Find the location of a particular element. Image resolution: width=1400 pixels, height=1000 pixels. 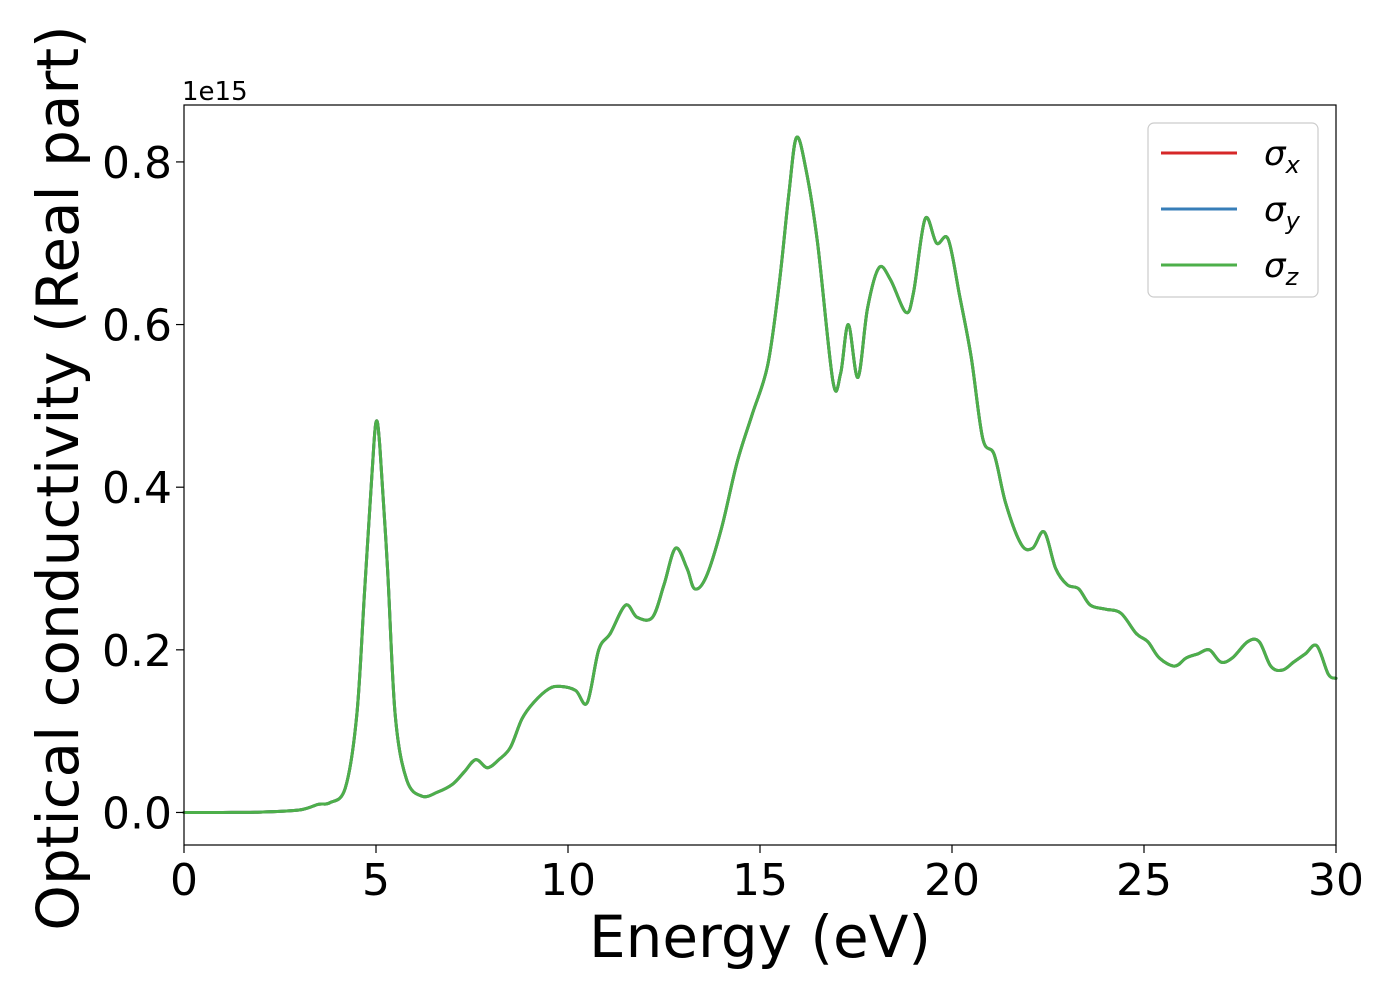

y-tick-label: 0.8 is located at coordinates (137, 163).